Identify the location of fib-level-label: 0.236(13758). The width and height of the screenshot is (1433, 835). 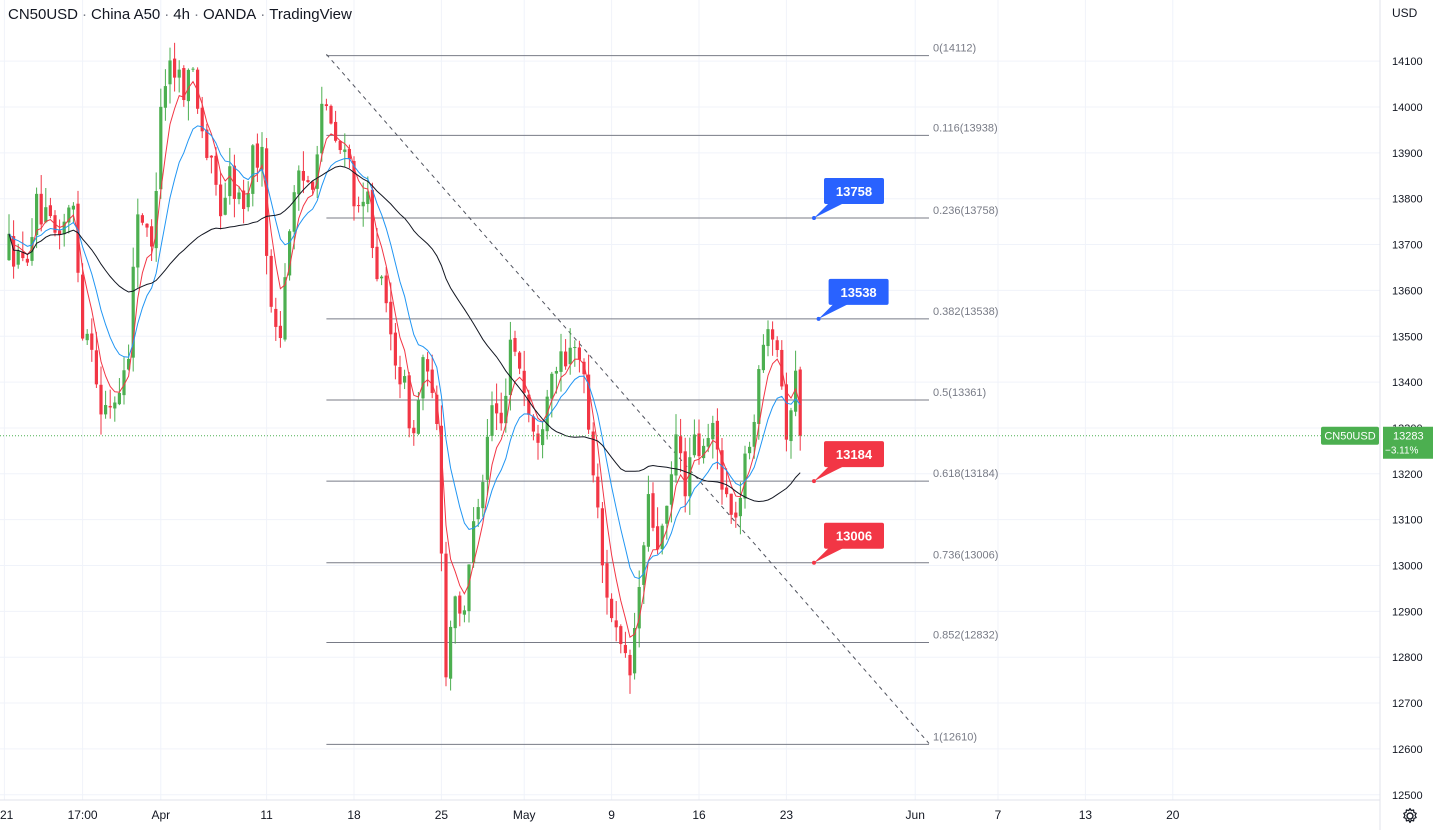
(965, 211).